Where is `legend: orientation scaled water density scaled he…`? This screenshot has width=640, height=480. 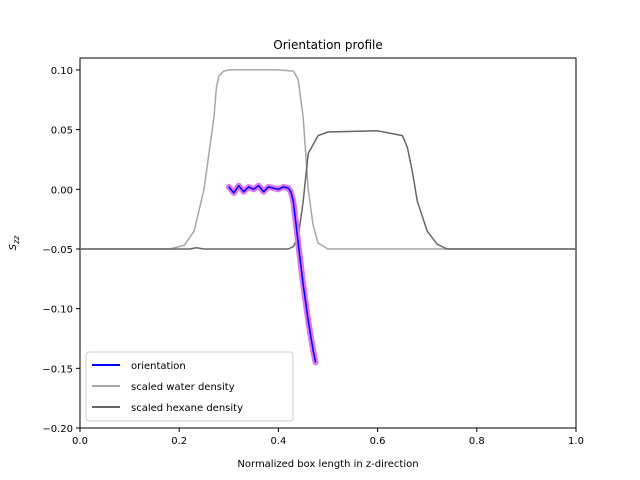
legend: orientation scaled water density scaled he… is located at coordinates (189, 386).